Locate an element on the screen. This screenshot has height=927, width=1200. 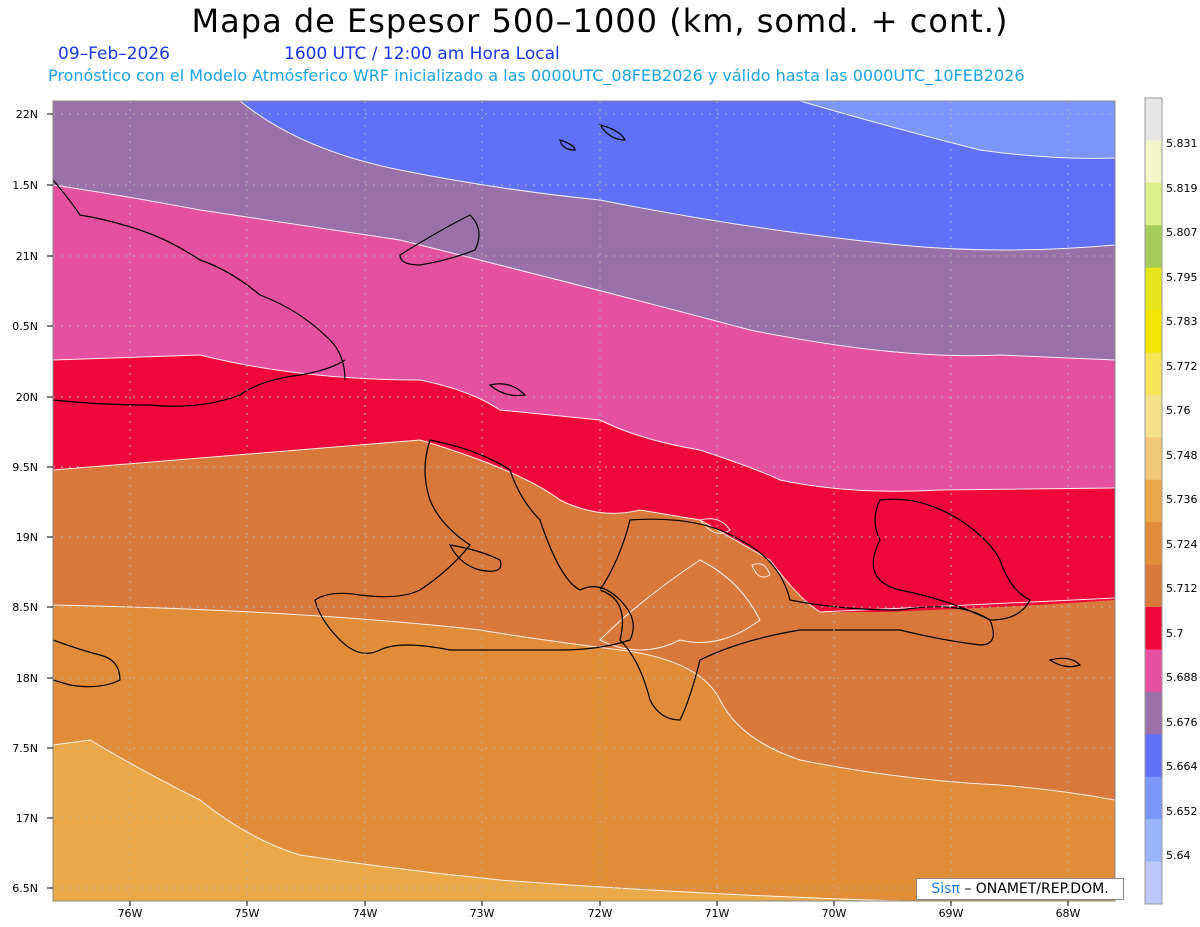
lat-label: 22N is located at coordinates (27, 114).